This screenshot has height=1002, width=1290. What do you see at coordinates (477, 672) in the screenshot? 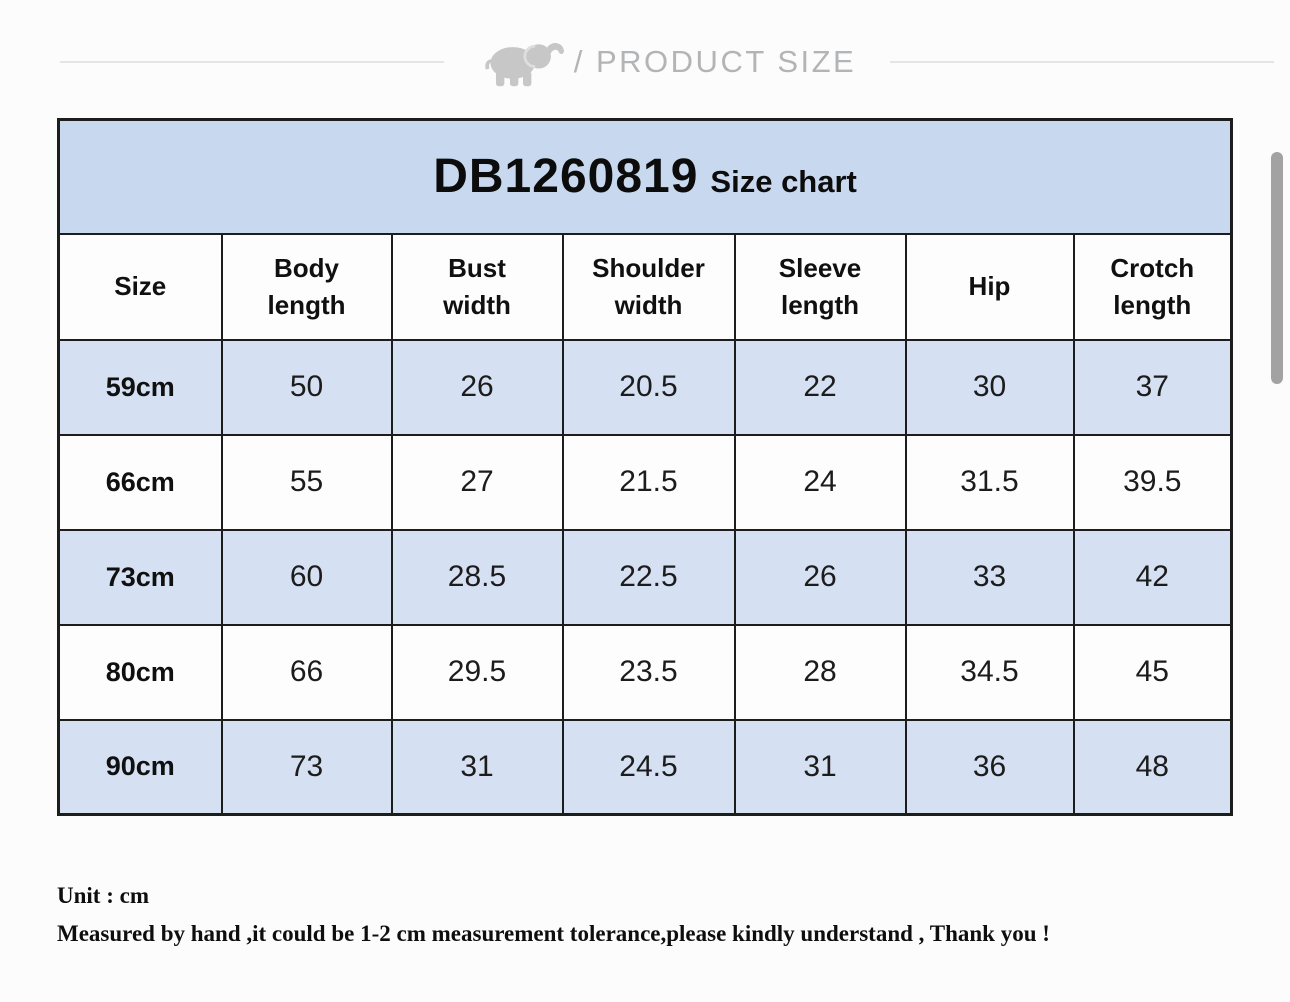
I see `value-cell: 29.5` at bounding box center [477, 672].